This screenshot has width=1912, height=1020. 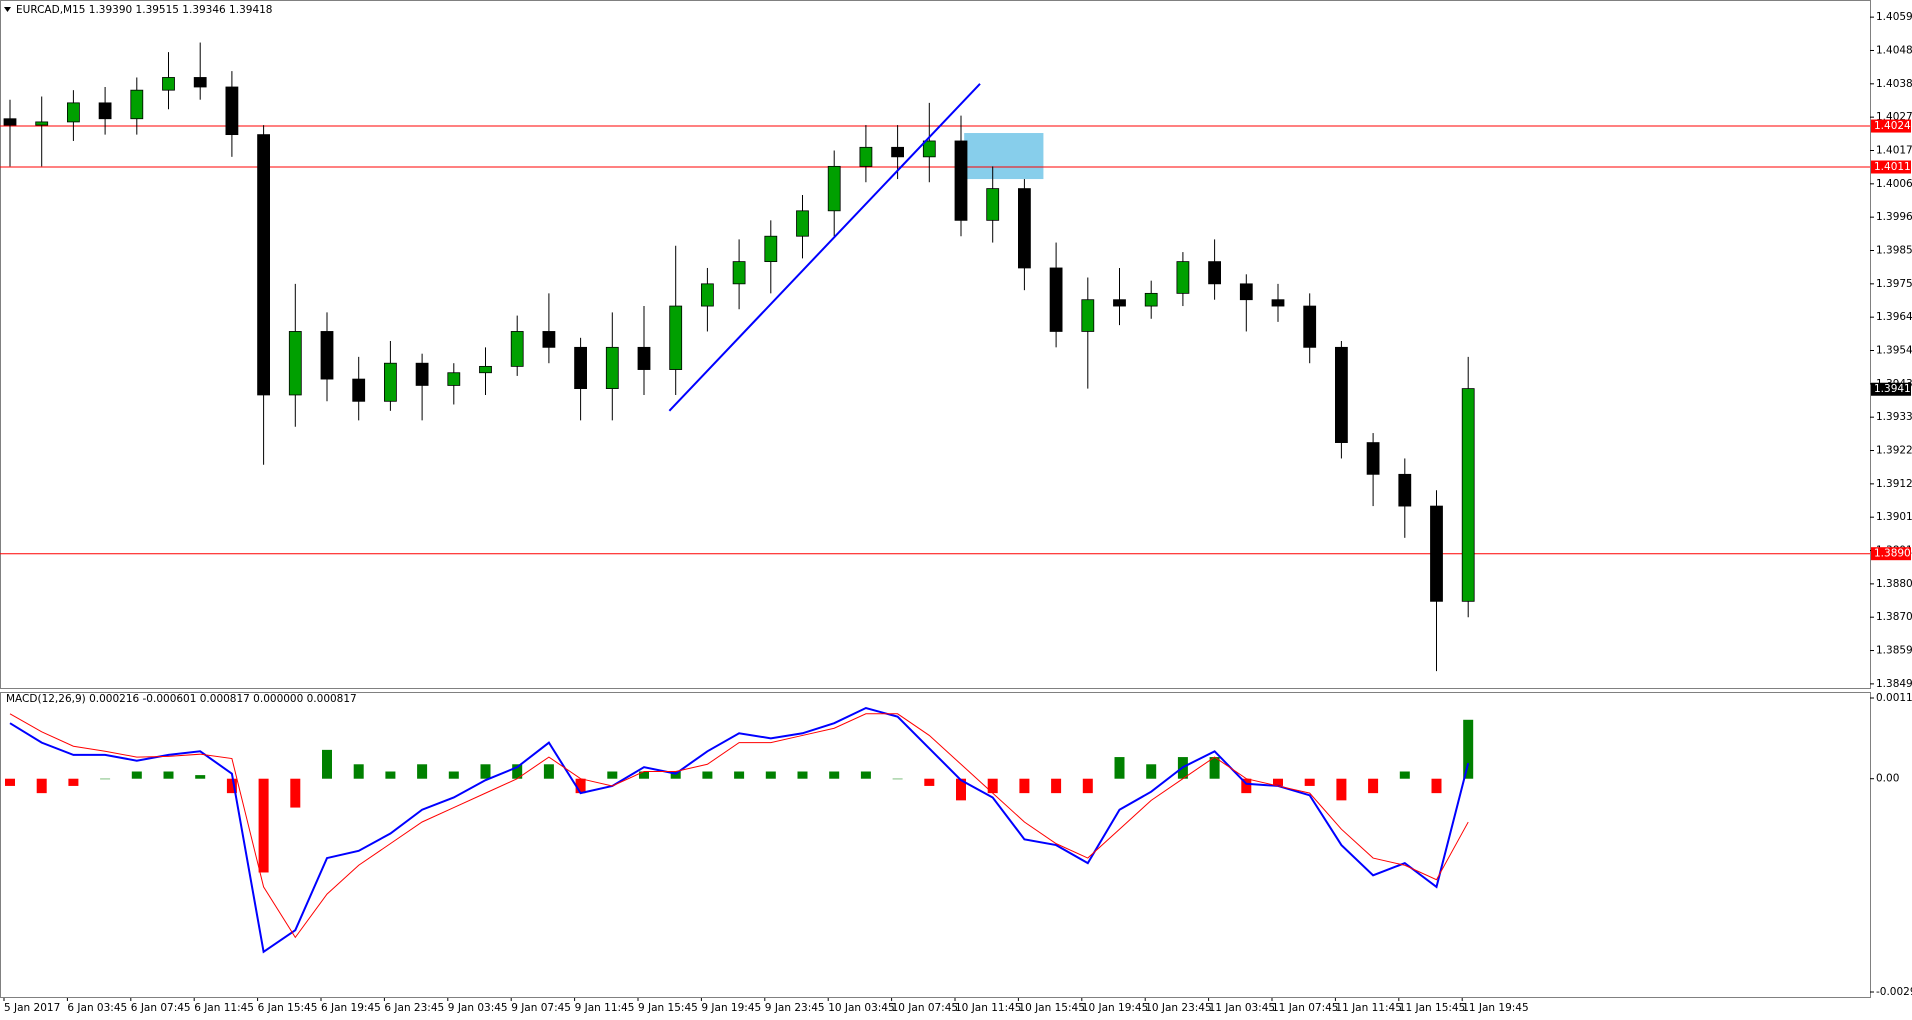 What do you see at coordinates (1894, 17) in the screenshot?
I see `y-tick-label: 1.40590` at bounding box center [1894, 17].